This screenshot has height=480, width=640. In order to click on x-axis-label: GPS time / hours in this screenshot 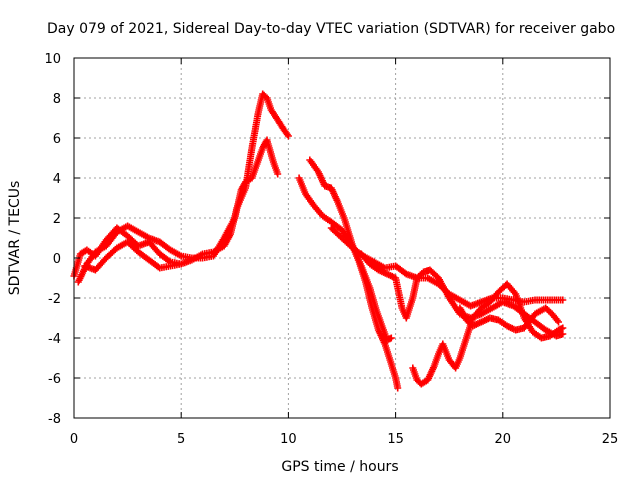, I will do `click(339, 467)`.